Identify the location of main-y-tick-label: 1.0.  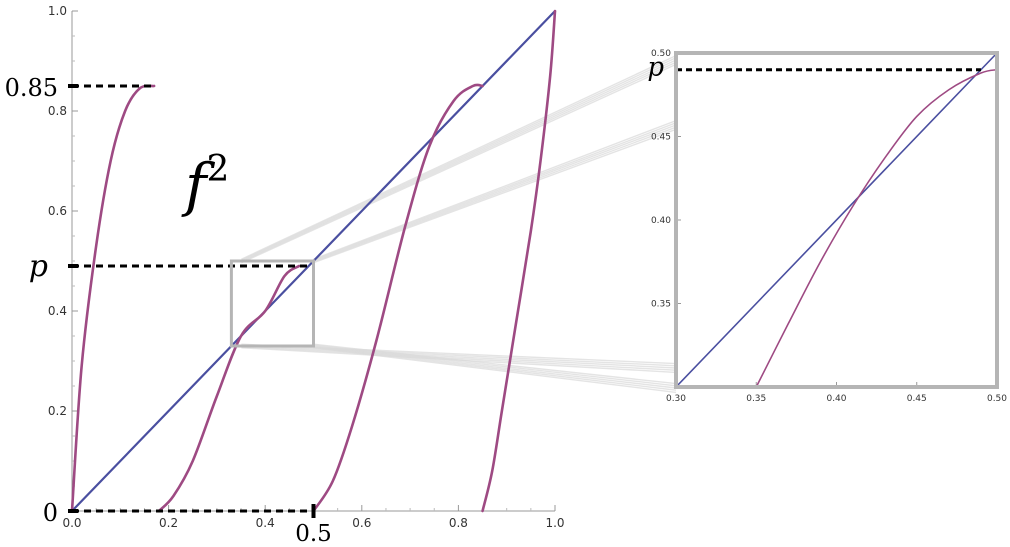
(57, 11).